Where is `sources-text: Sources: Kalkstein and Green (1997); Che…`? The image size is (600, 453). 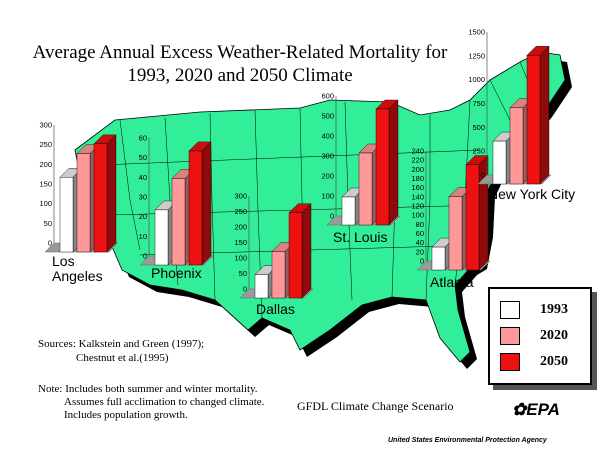
sources-text: Sources: Kalkstein and Green (1997); Che… is located at coordinates (121, 351).